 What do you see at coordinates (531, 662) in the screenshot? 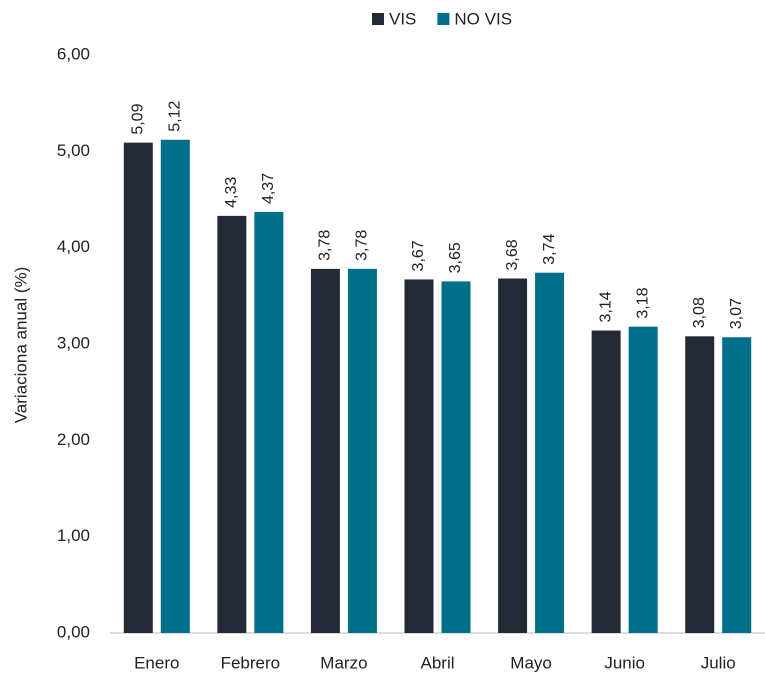
I see `x-tick-label: Mayo` at bounding box center [531, 662].